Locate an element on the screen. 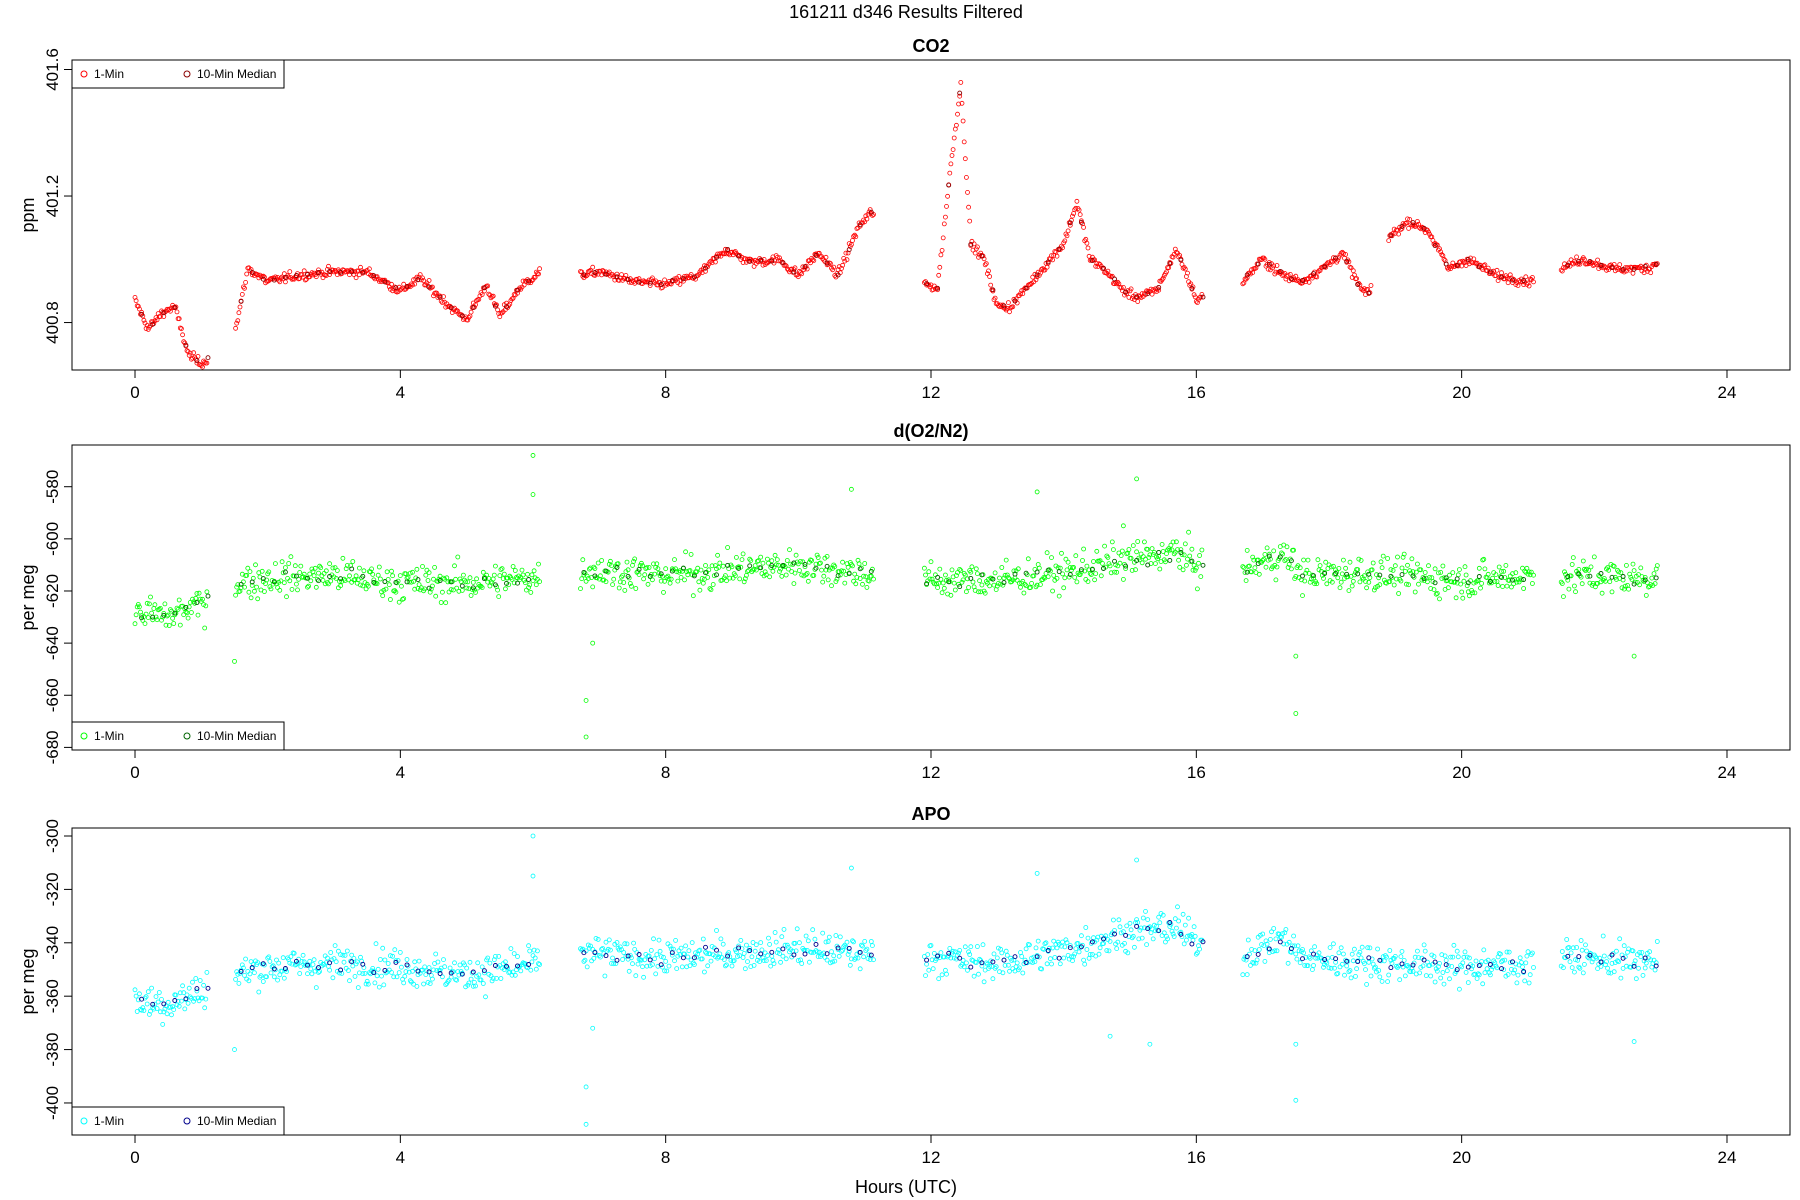 The height and width of the screenshot is (1200, 1800). y-axis-label: per meg is located at coordinates (28, 981).